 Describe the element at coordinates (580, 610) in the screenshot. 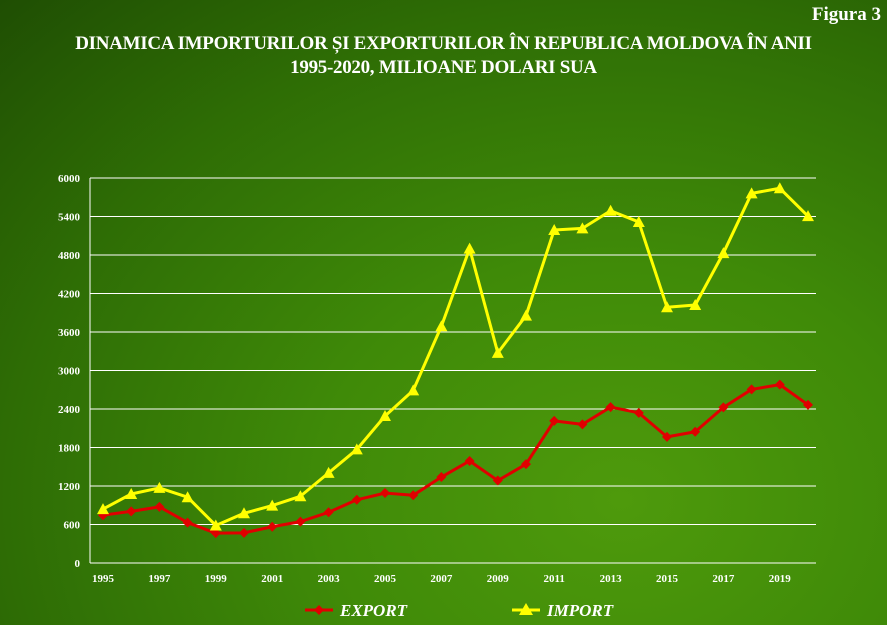

I see `legend-label: IMPORT` at that location.